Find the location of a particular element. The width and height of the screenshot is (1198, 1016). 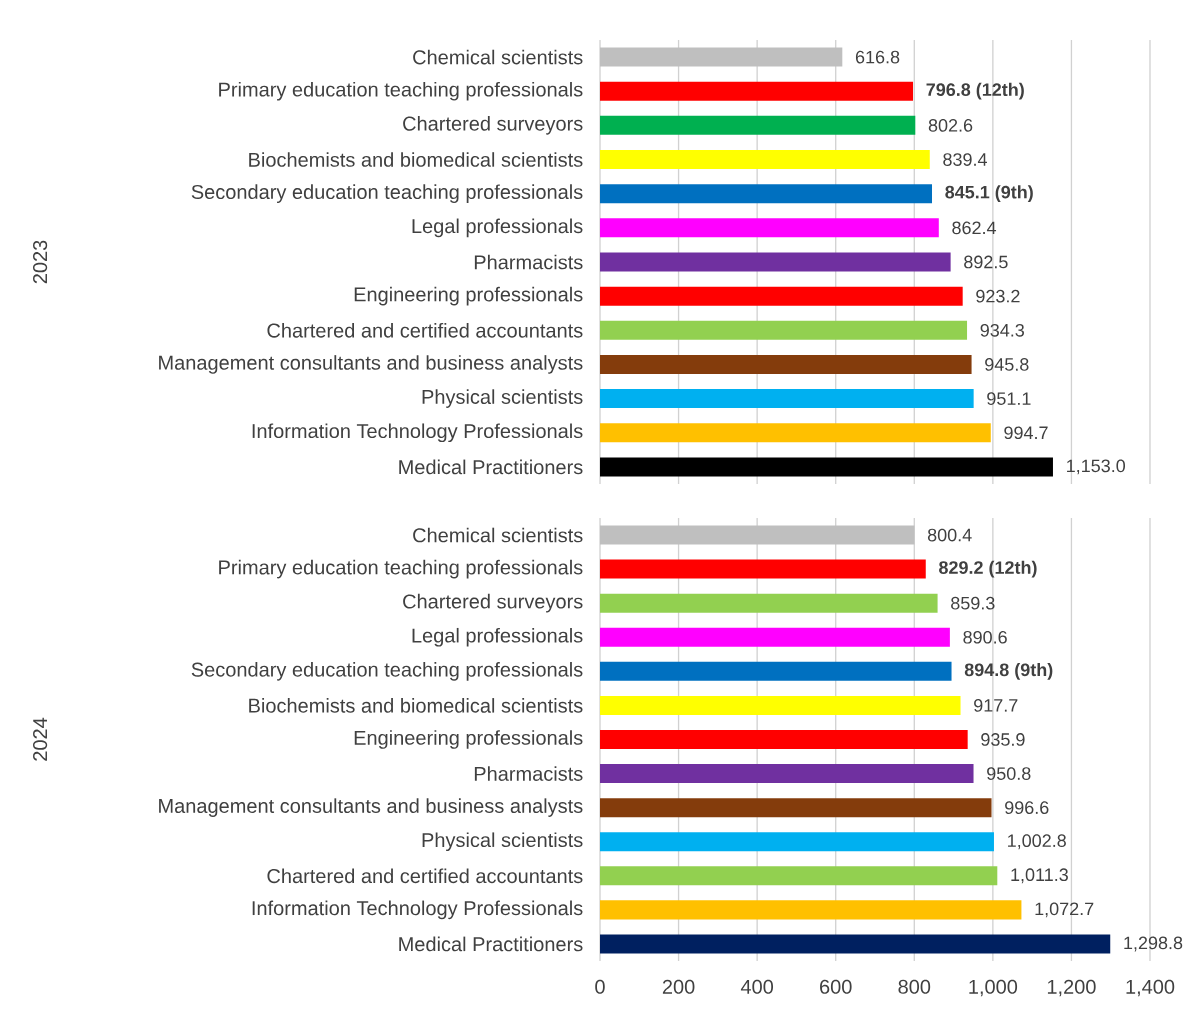

data-label: 616.8 is located at coordinates (877, 57).